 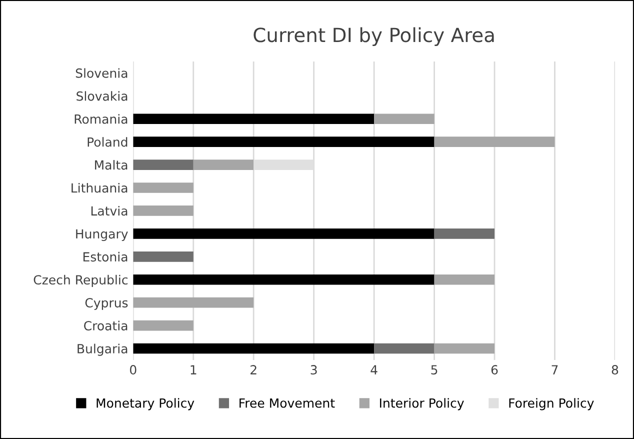 I want to click on y-tick-label: Estonia, so click(x=105, y=257).